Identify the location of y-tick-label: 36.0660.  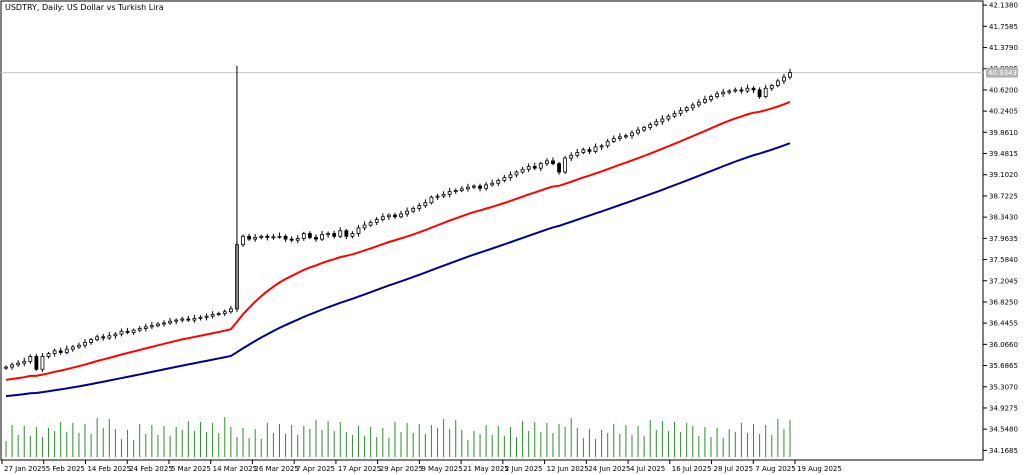
(1003, 345).